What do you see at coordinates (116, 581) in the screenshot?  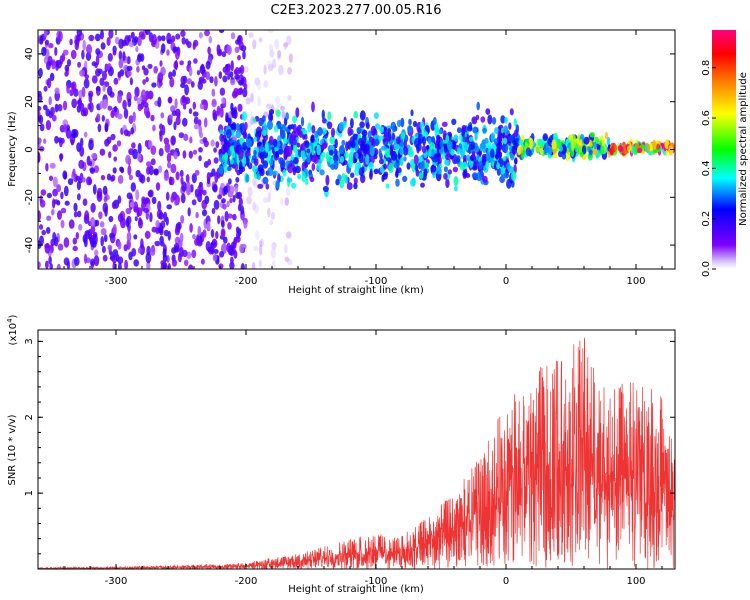 I see `x-tick-label: -300` at bounding box center [116, 581].